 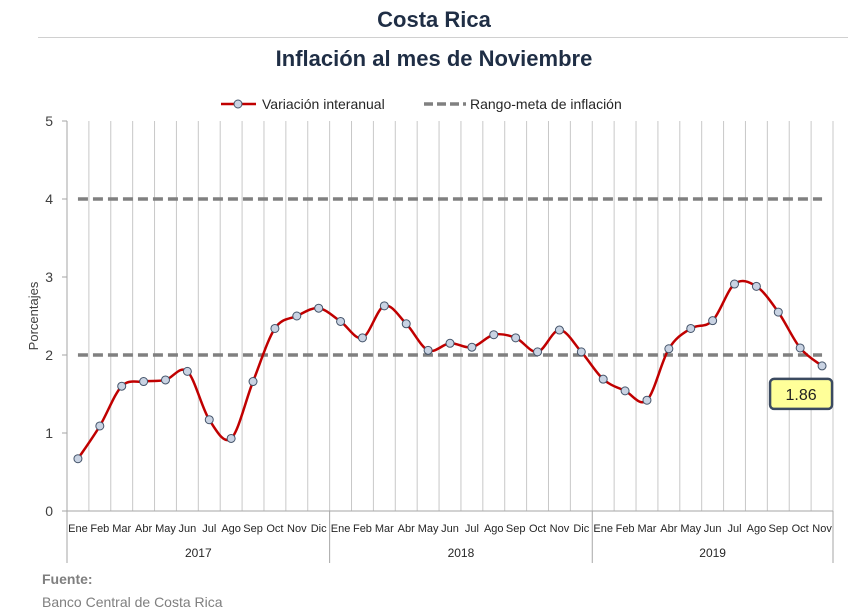 What do you see at coordinates (49, 277) in the screenshot?
I see `y-tick-label: 3` at bounding box center [49, 277].